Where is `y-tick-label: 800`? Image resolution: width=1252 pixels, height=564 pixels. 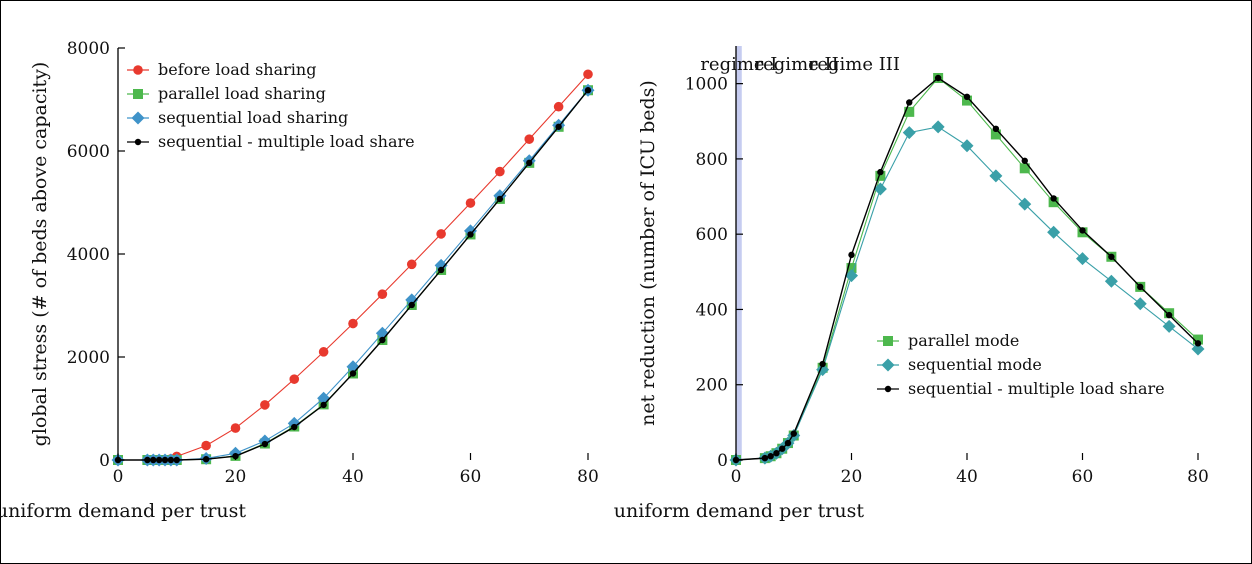
y-tick-label: 800 is located at coordinates (712, 160).